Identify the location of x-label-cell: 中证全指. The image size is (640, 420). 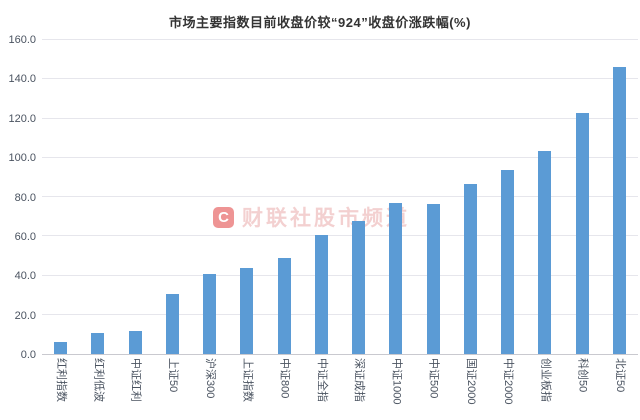
(321, 388).